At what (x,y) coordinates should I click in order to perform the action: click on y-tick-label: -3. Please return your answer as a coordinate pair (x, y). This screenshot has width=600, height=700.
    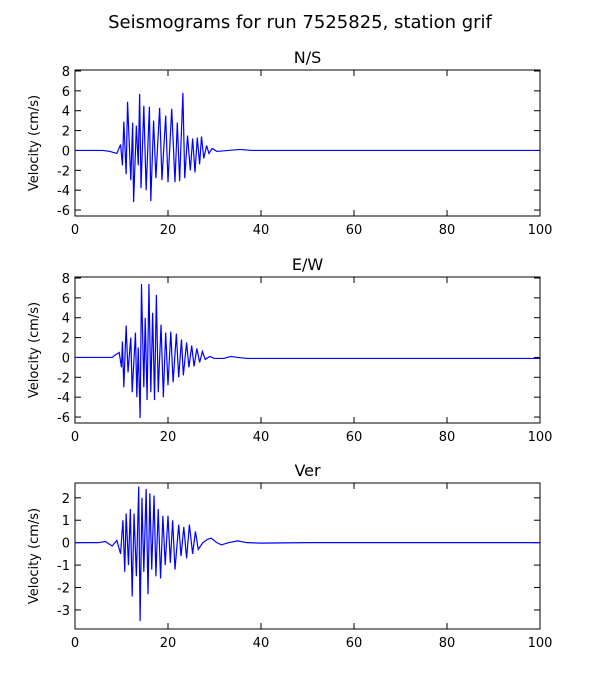
    Looking at the image, I should click on (63, 611).